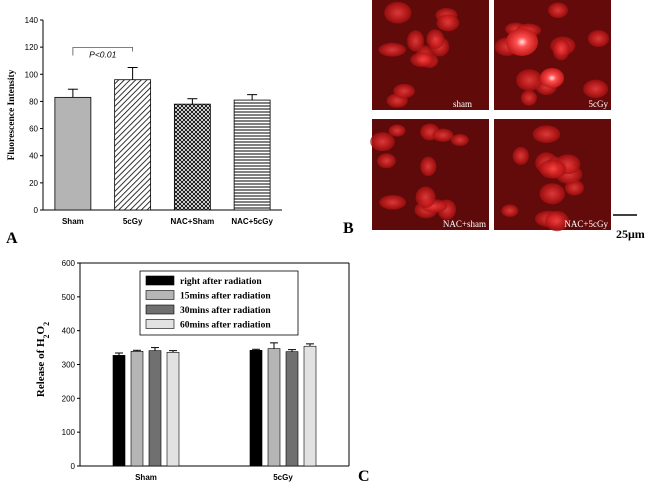 This screenshot has height=486, width=655. Describe the element at coordinates (225, 311) in the screenshot. I see `legend-label-c: 30mins after radiation` at that location.